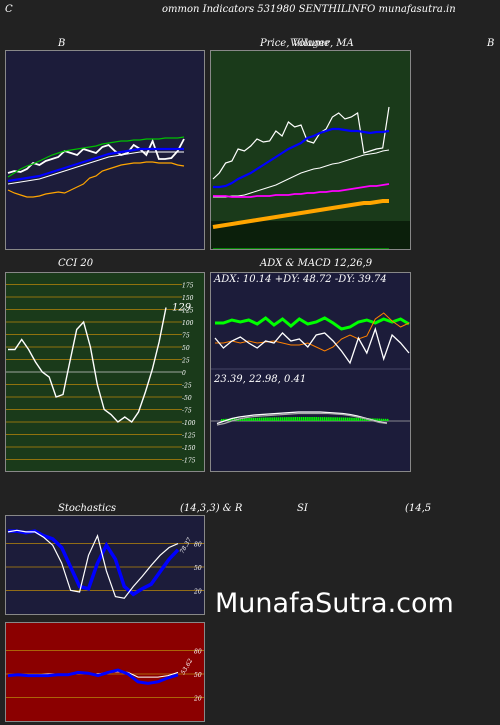  Describe the element at coordinates (189, 461) in the screenshot. I see `cci-tick-14: -175` at that location.